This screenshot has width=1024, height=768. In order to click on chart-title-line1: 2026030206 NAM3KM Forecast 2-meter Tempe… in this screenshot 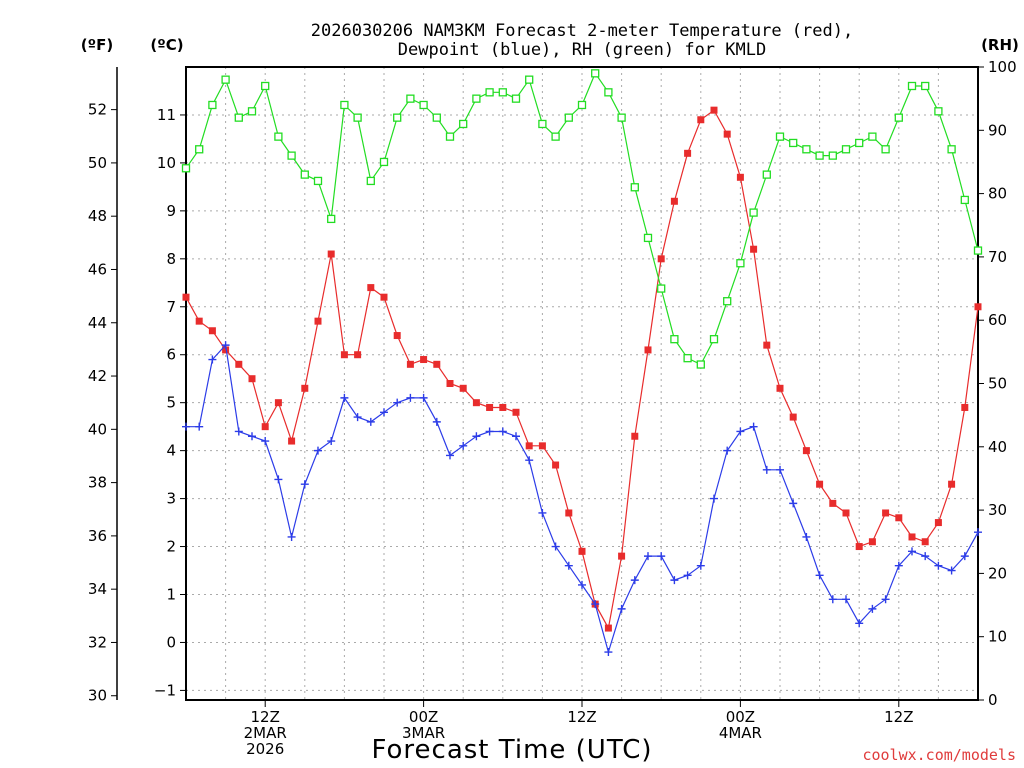, I will do `click(582, 31)`.